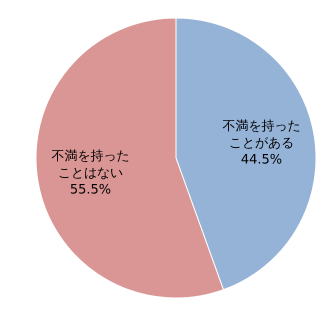  What do you see at coordinates (261, 134) in the screenshot?
I see `slice-label: 不満を持ったことがある` at bounding box center [261, 134].